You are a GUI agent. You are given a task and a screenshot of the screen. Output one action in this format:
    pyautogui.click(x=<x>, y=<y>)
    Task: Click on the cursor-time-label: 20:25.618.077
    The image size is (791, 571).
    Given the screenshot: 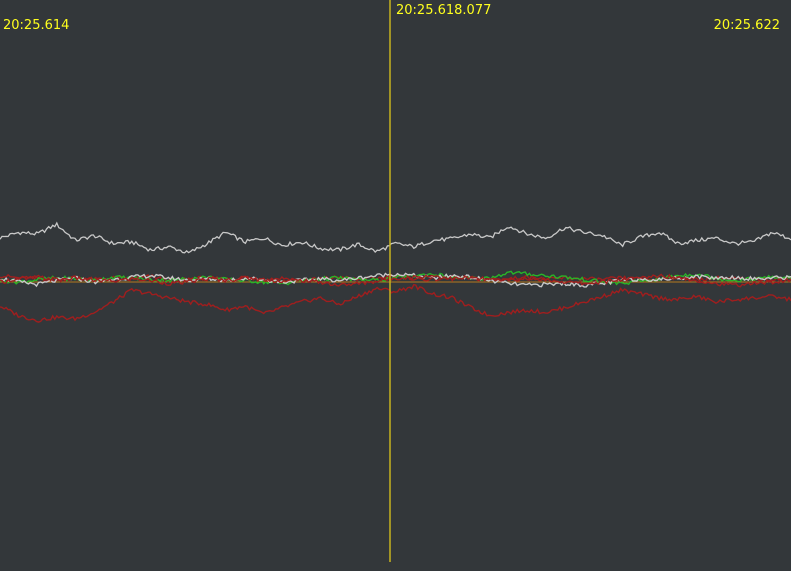 What is the action you would take?
    pyautogui.click(x=444, y=10)
    